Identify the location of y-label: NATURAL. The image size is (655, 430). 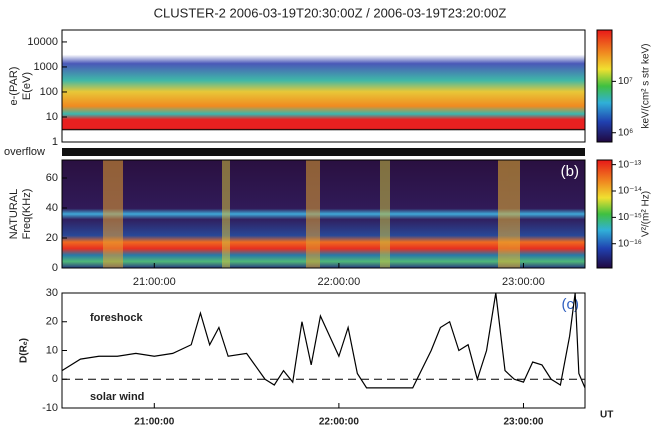
(14, 214).